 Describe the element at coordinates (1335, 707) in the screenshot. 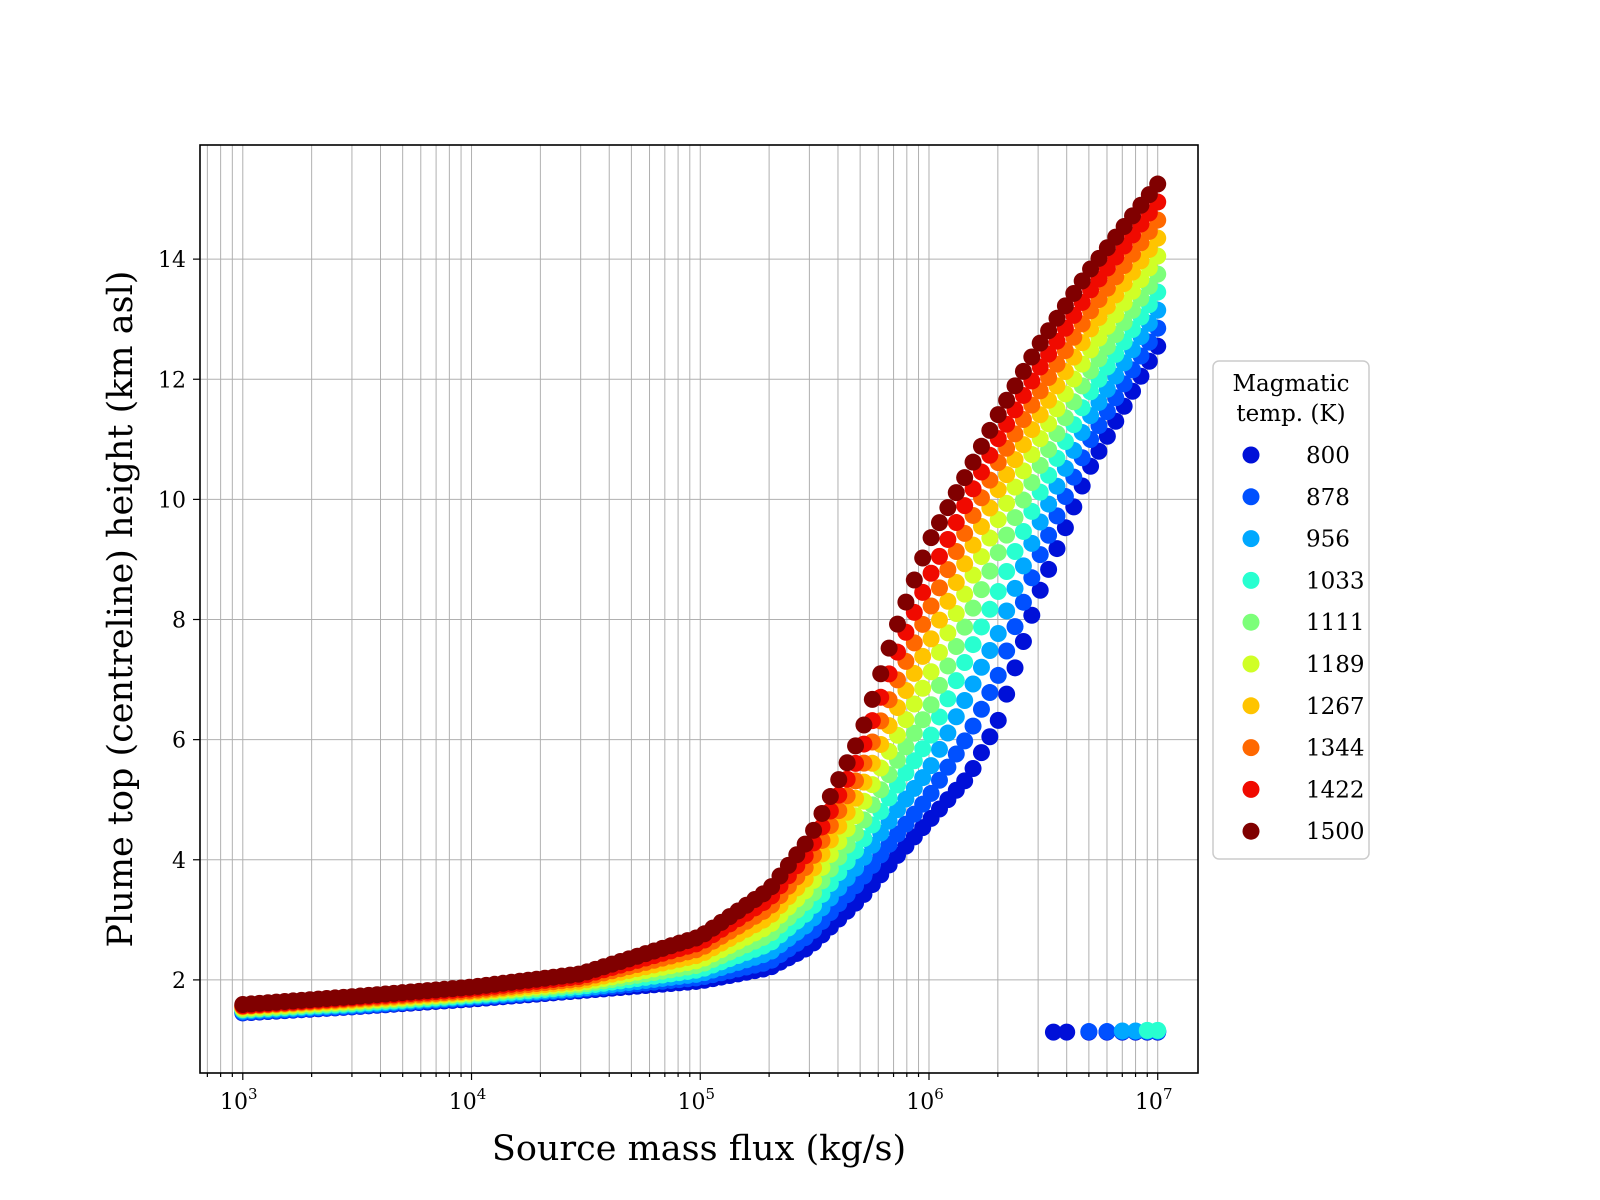

I see `legend-label: 1267` at that location.